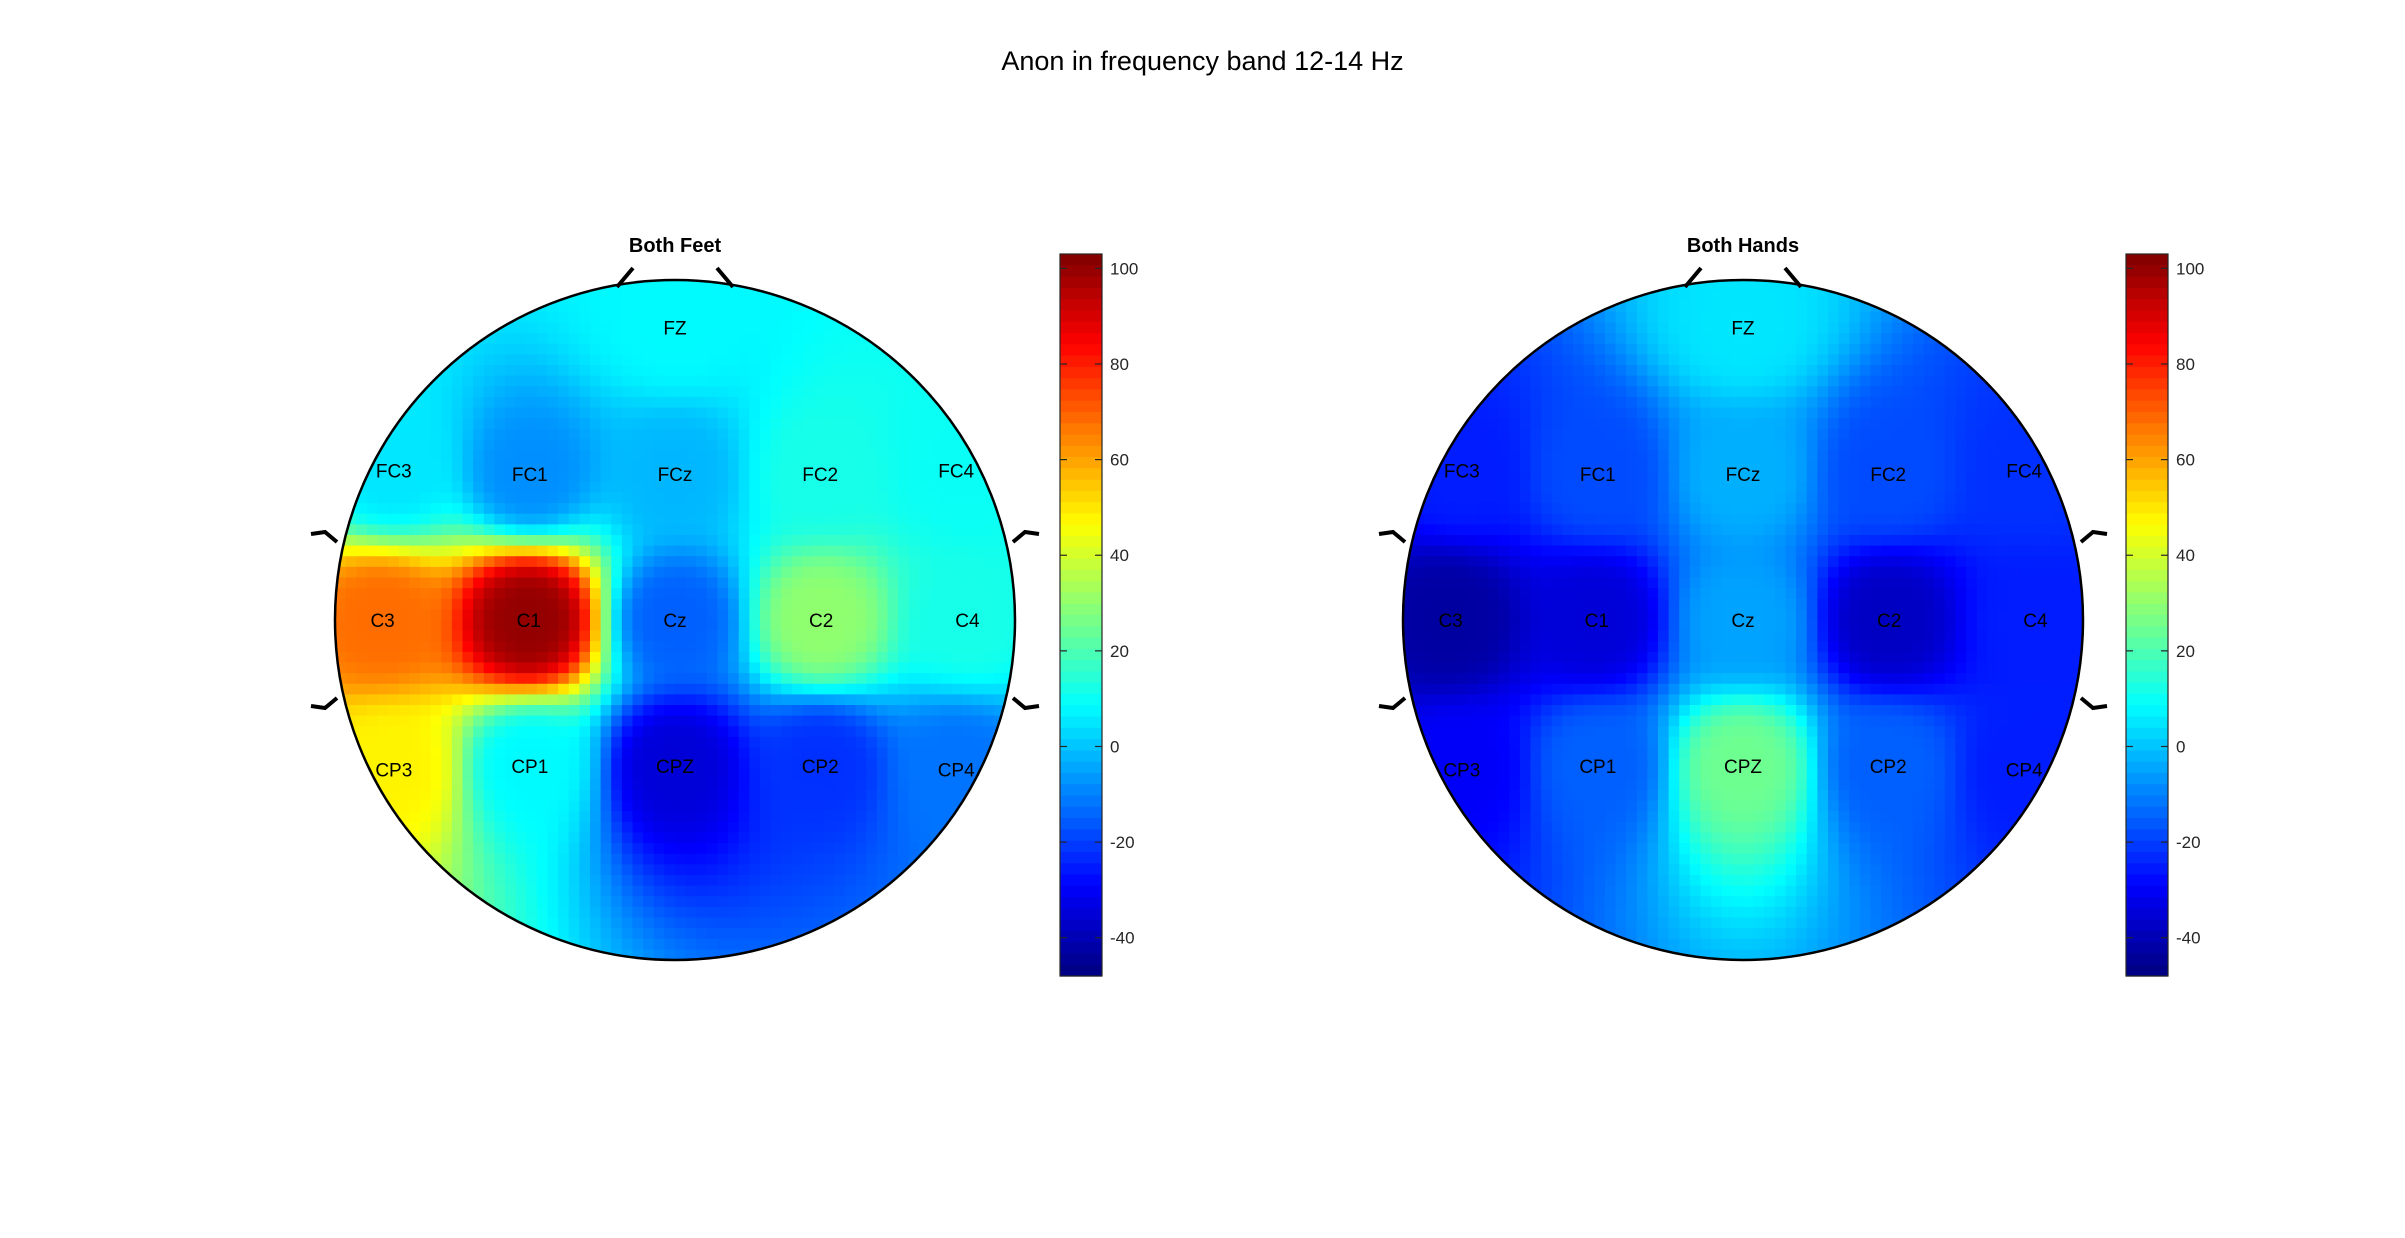 Image resolution: width=2405 pixels, height=1238 pixels. I want to click on subplot-title: Both Hands, so click(1743, 246).